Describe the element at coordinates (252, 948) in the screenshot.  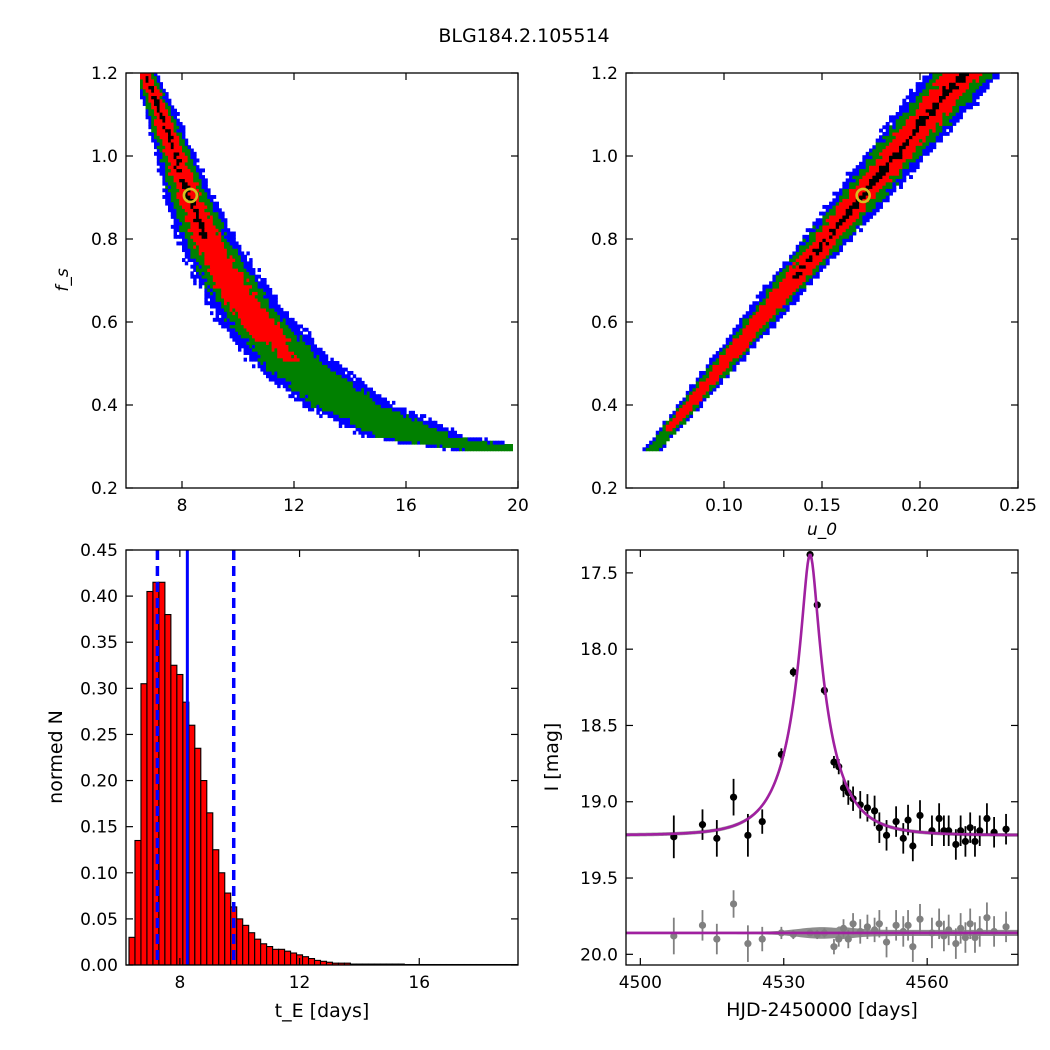
I see `histogram-bar` at that location.